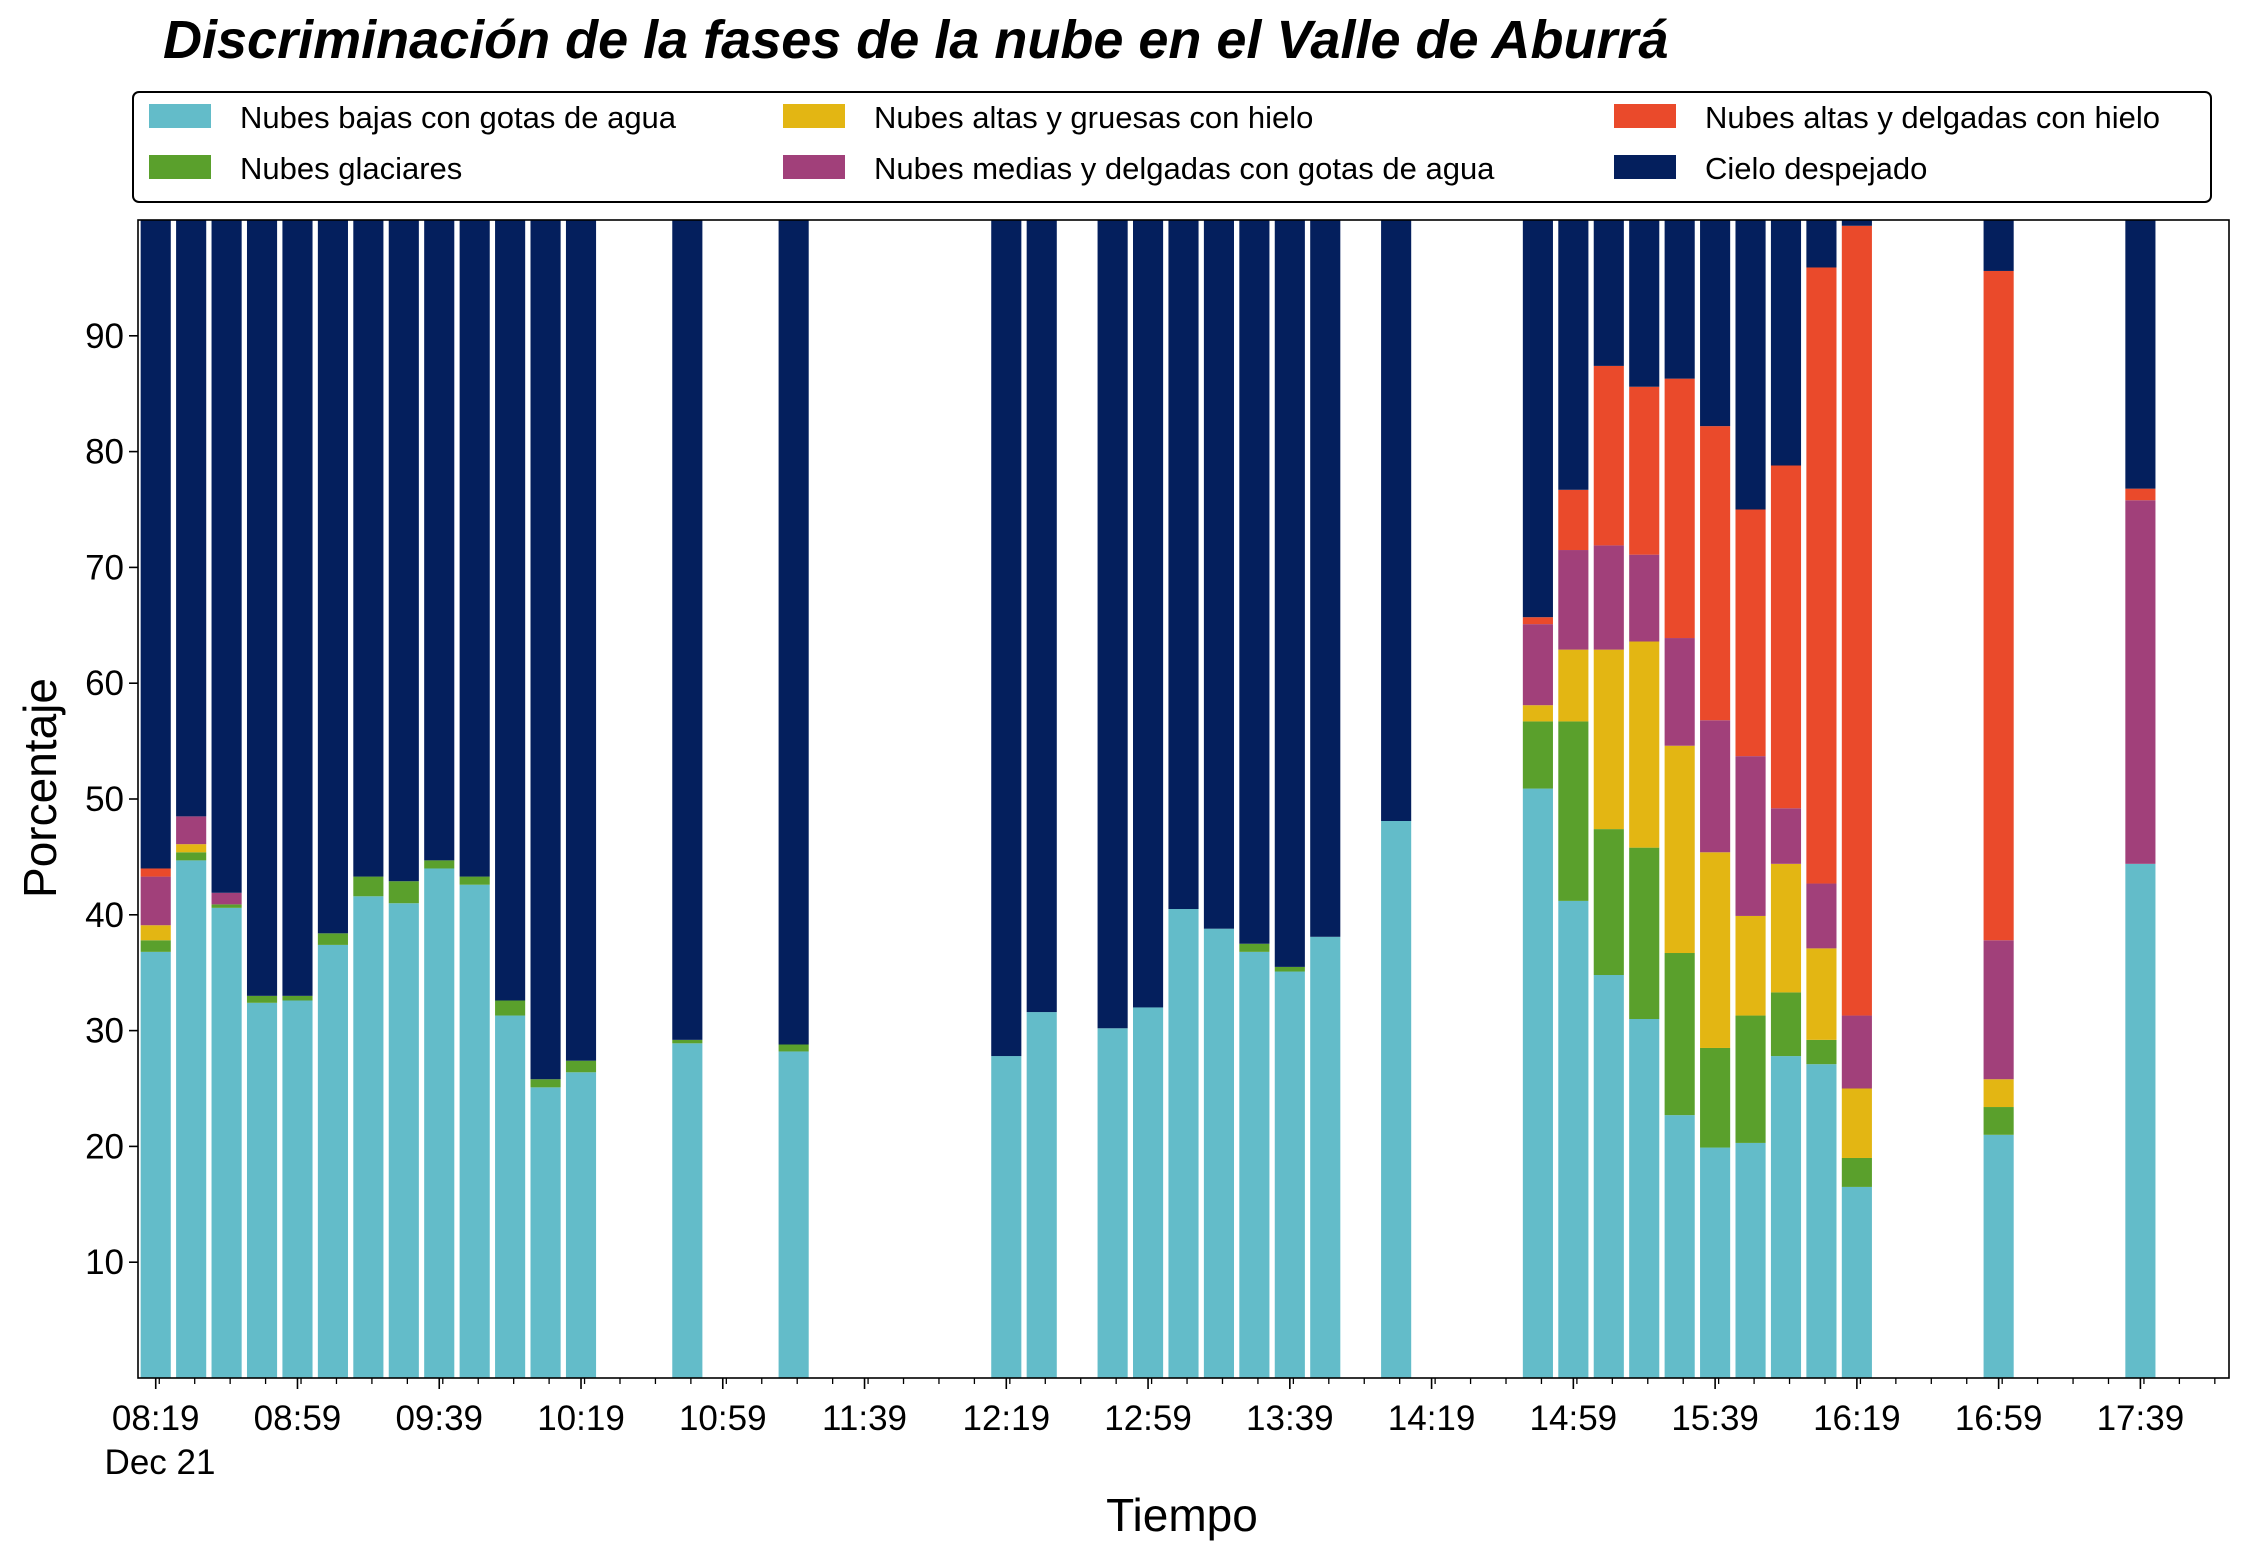 The height and width of the screenshot is (1559, 2244). I want to click on x-tick-label: 17:39, so click(2141, 1418).